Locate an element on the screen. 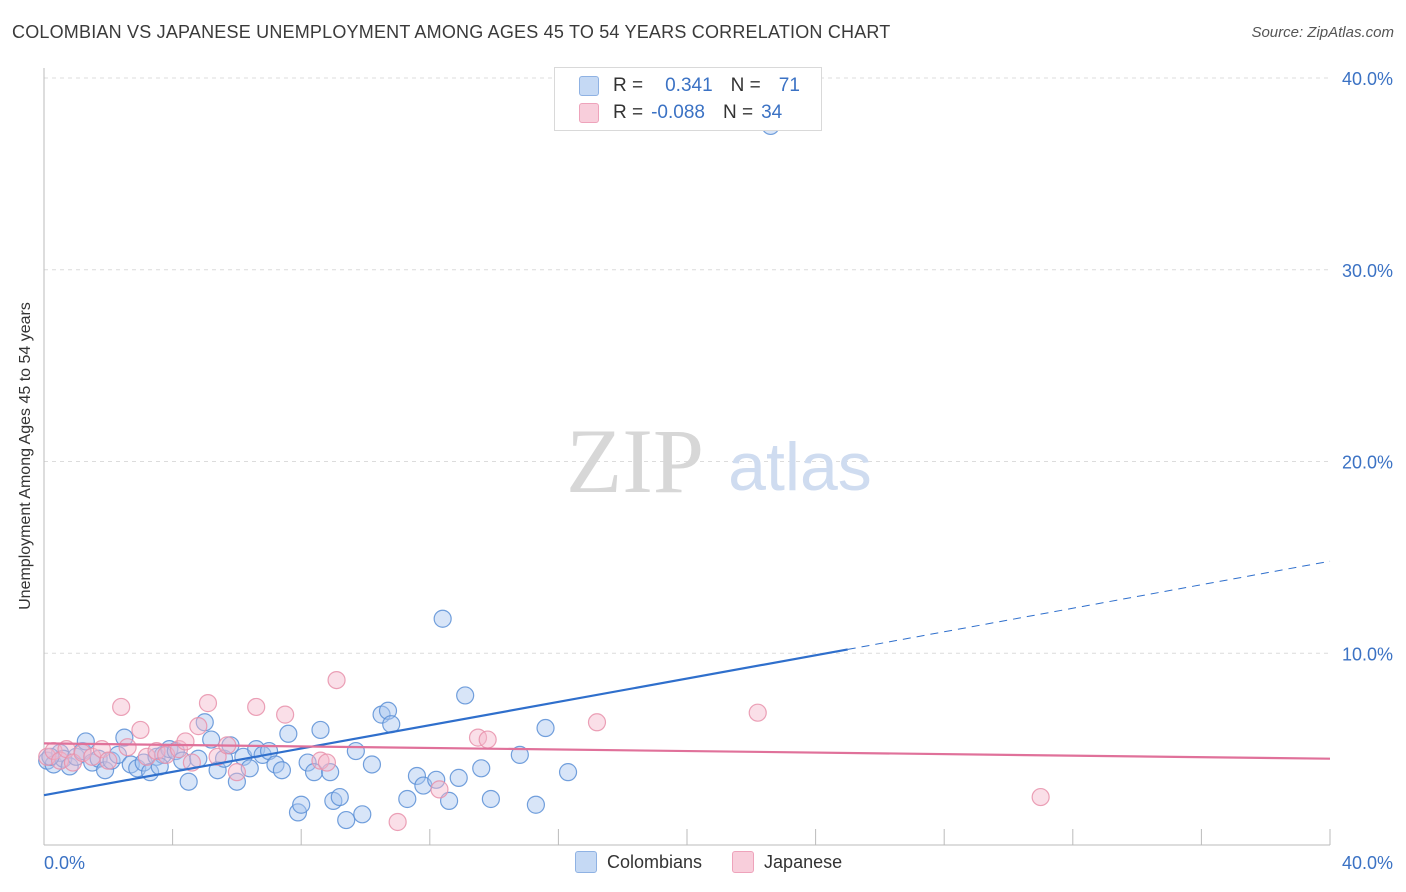 The width and height of the screenshot is (1406, 892). series-legend-colombians: Colombians is located at coordinates (638, 862).